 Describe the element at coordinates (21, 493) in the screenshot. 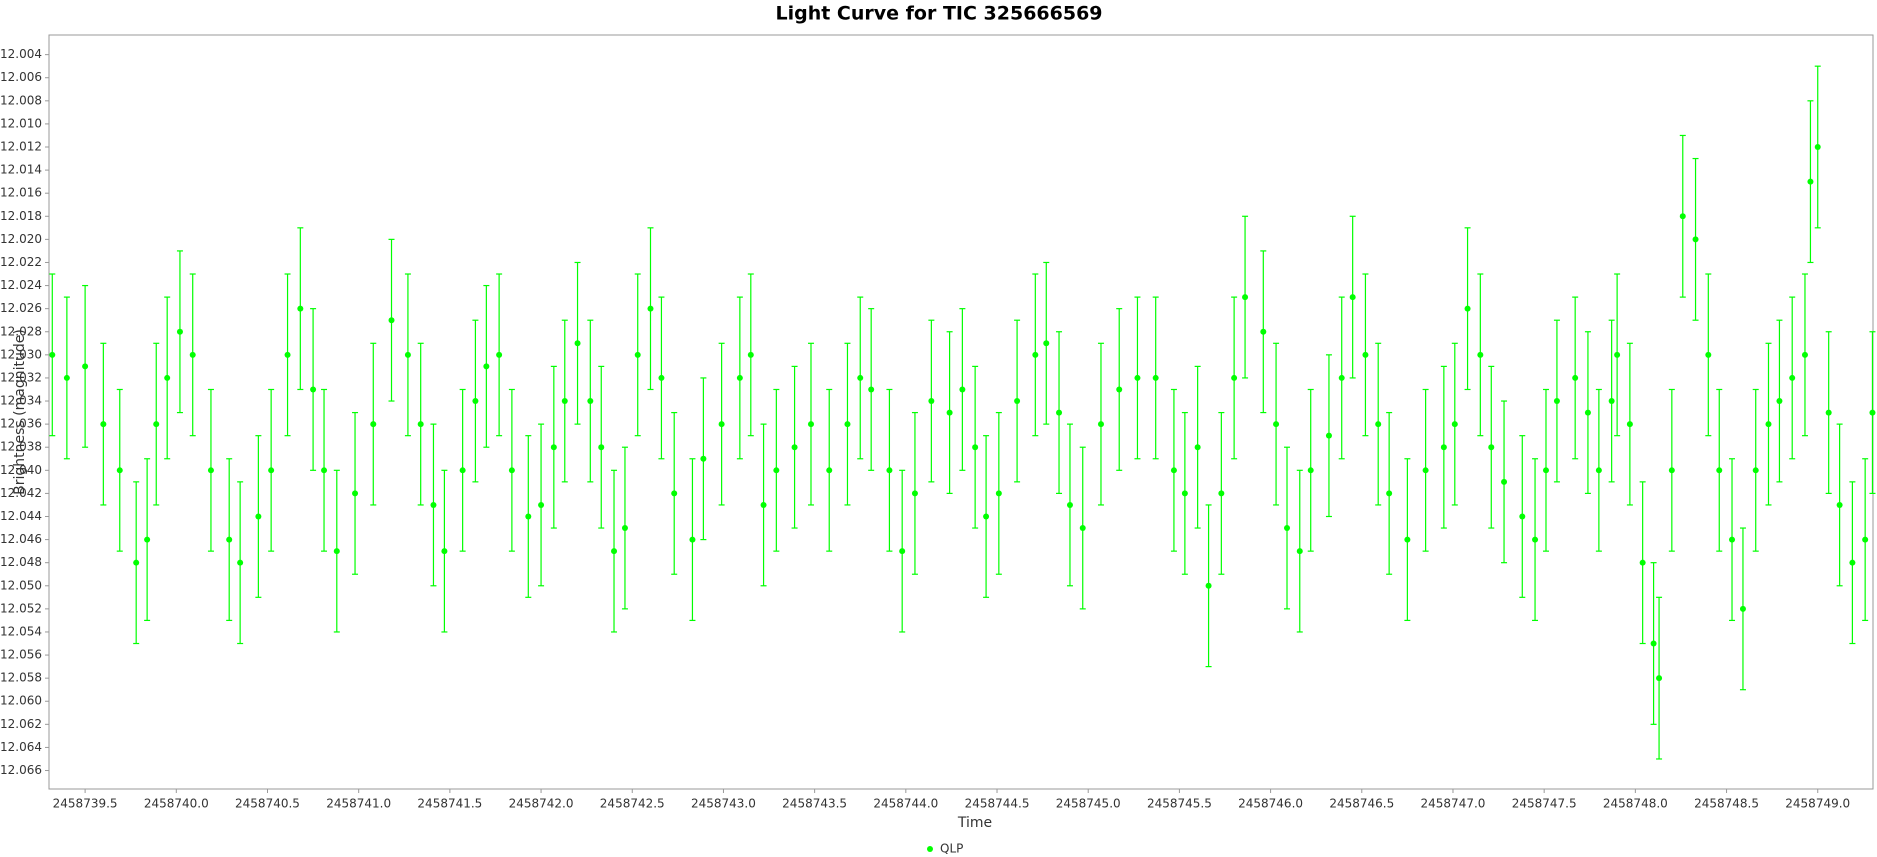

I see `y-tick-label: 12.042` at that location.